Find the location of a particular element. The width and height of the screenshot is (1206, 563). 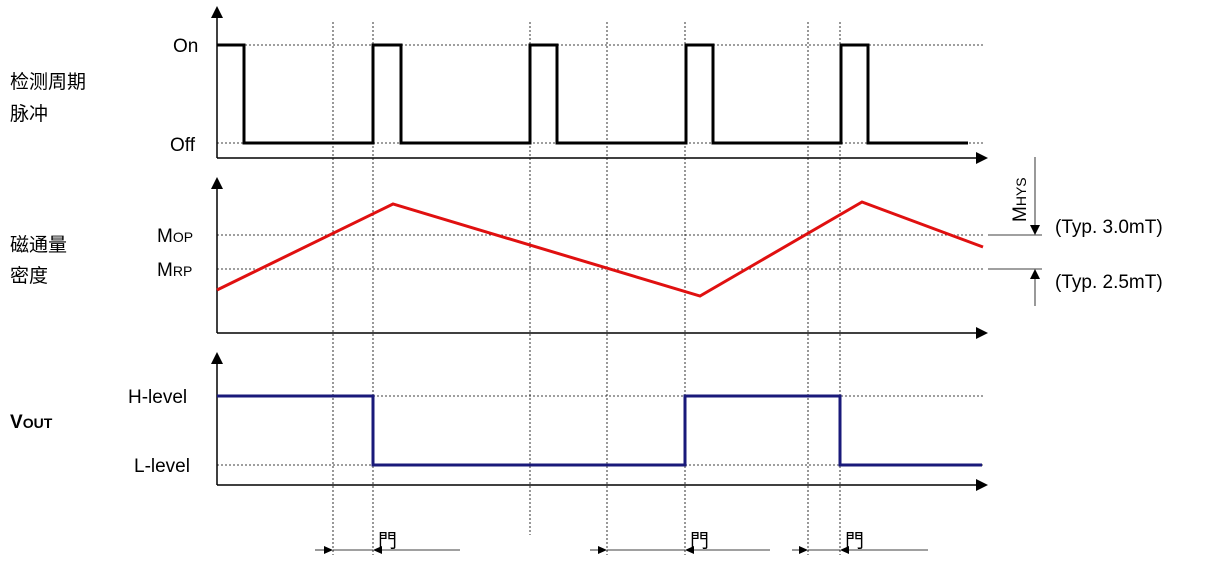

l-level-label: L-level is located at coordinates (162, 466).